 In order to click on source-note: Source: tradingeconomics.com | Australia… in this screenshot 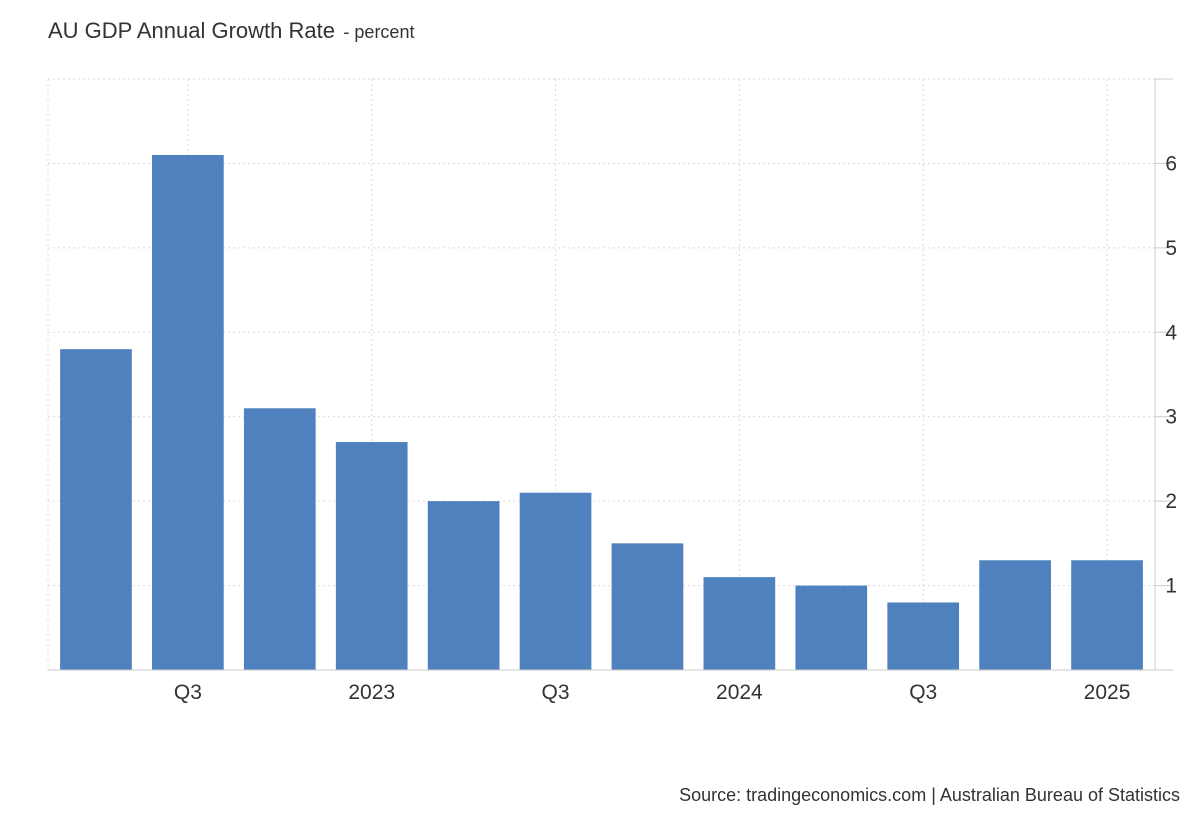, I will do `click(929, 795)`.